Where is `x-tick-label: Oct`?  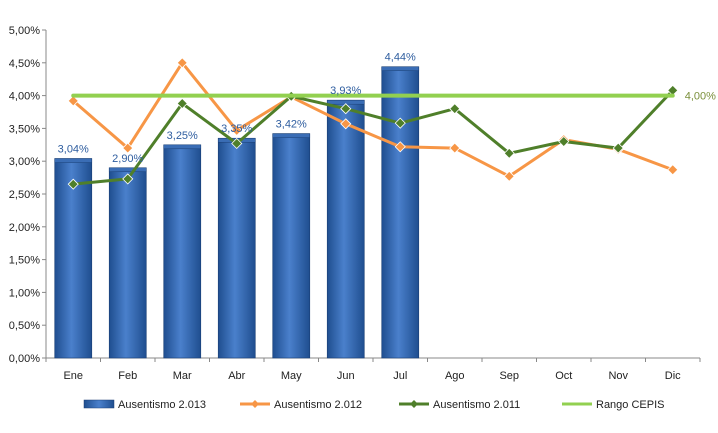 x-tick-label: Oct is located at coordinates (563, 376).